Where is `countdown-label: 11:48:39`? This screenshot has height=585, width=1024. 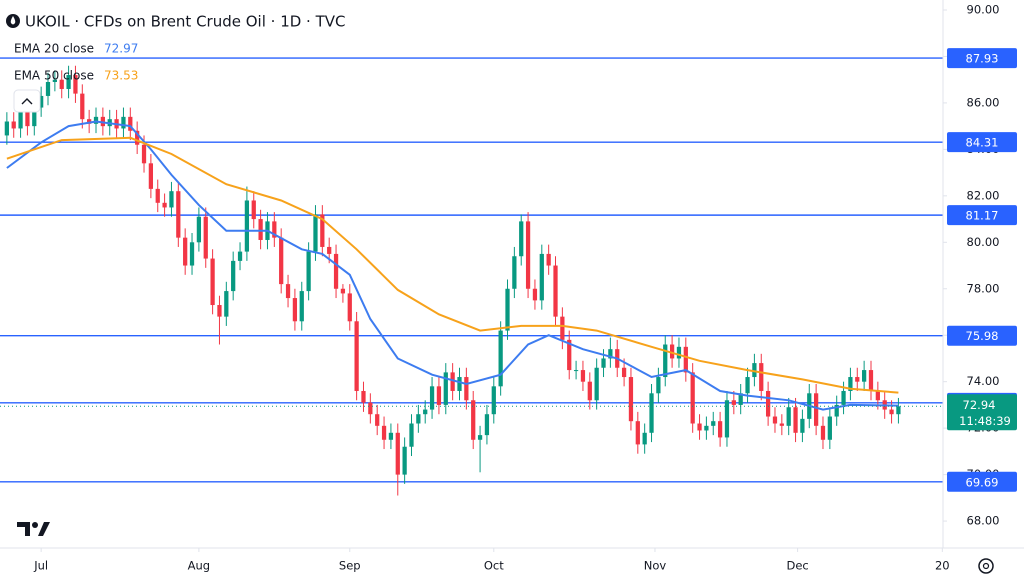
countdown-label: 11:48:39 is located at coordinates (985, 421).